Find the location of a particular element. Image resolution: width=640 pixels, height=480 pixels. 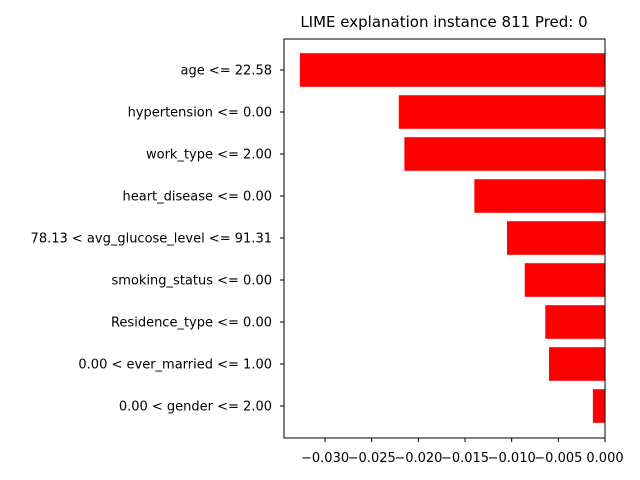

x-tick-label: −0.020 is located at coordinates (418, 458).